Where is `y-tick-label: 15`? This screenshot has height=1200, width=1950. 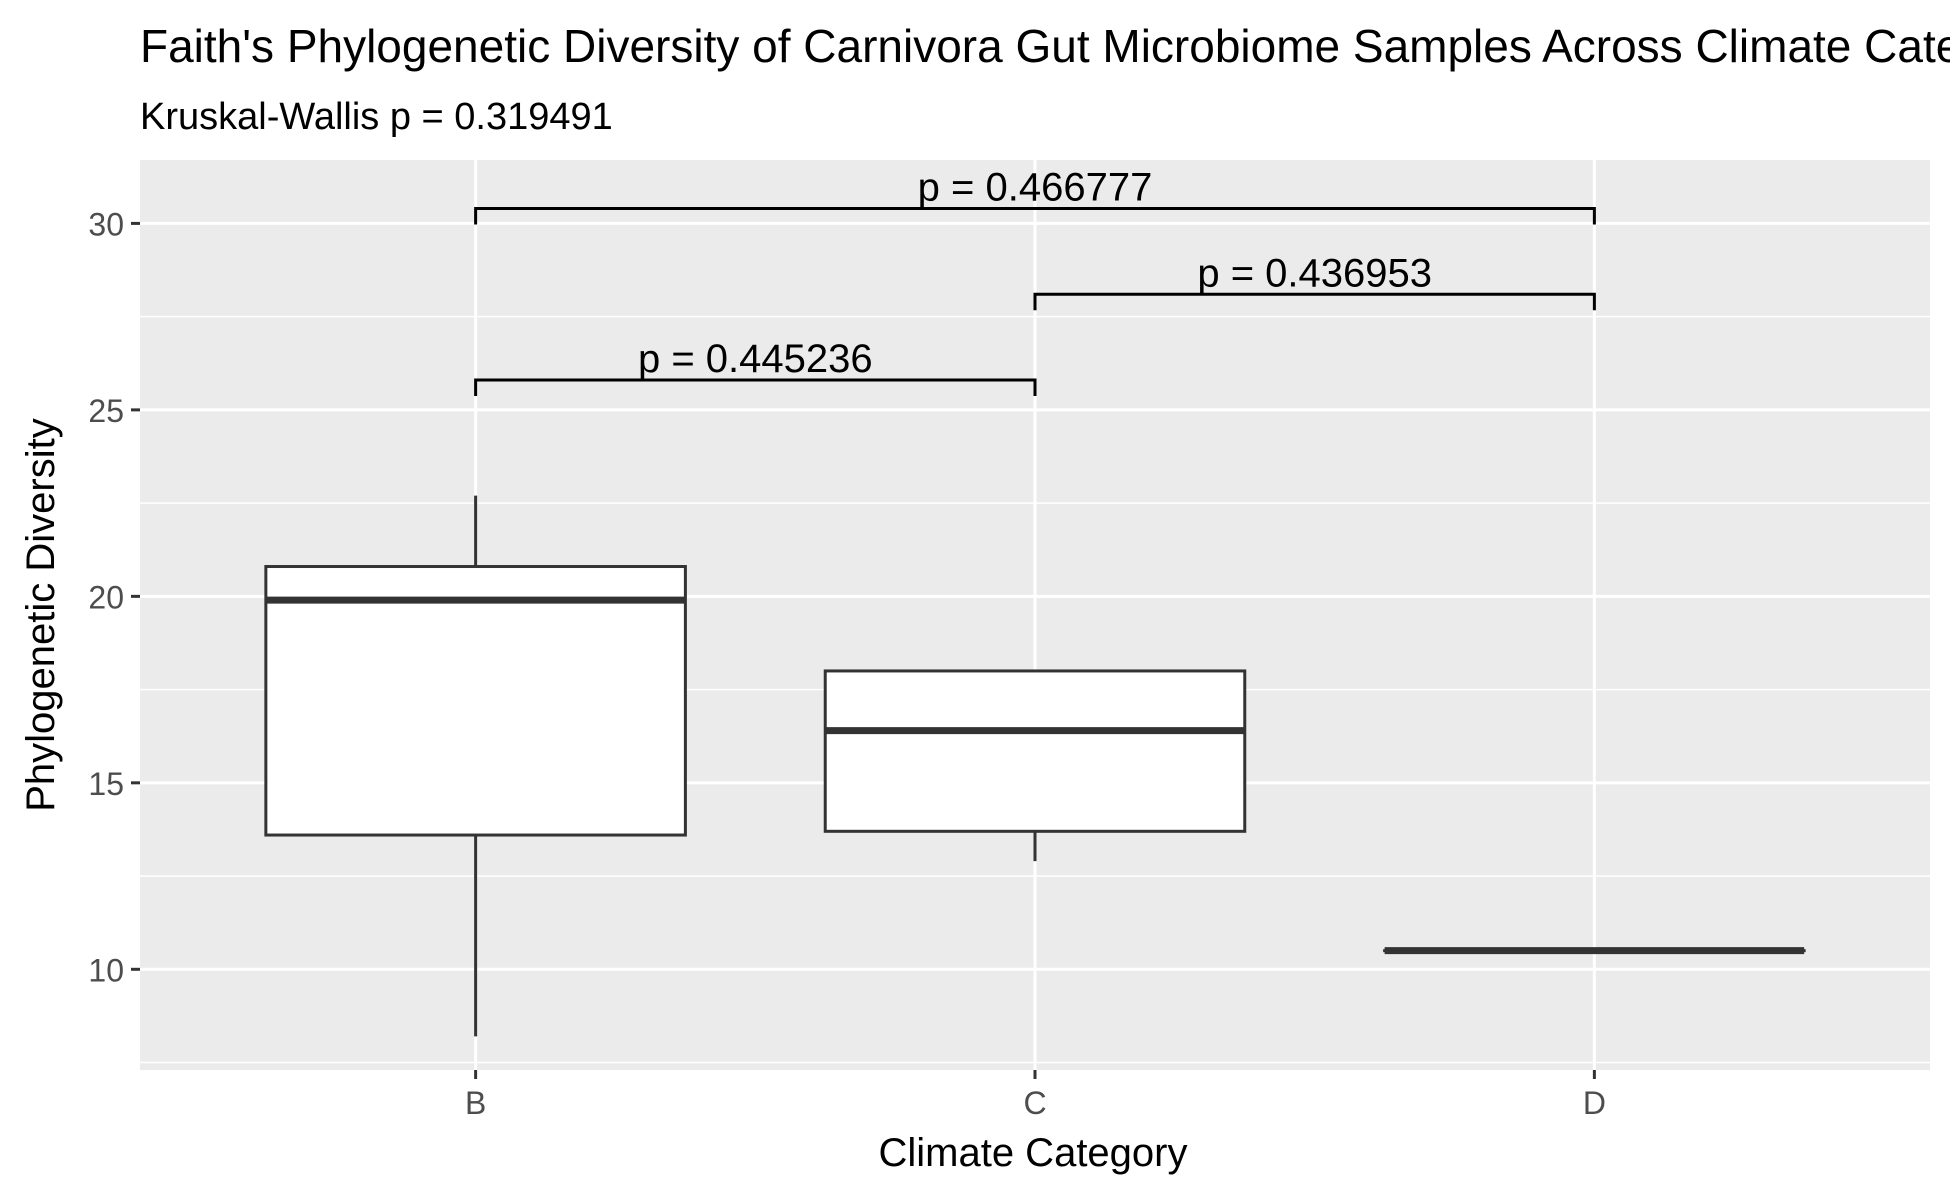
y-tick-label: 15 is located at coordinates (106, 784).